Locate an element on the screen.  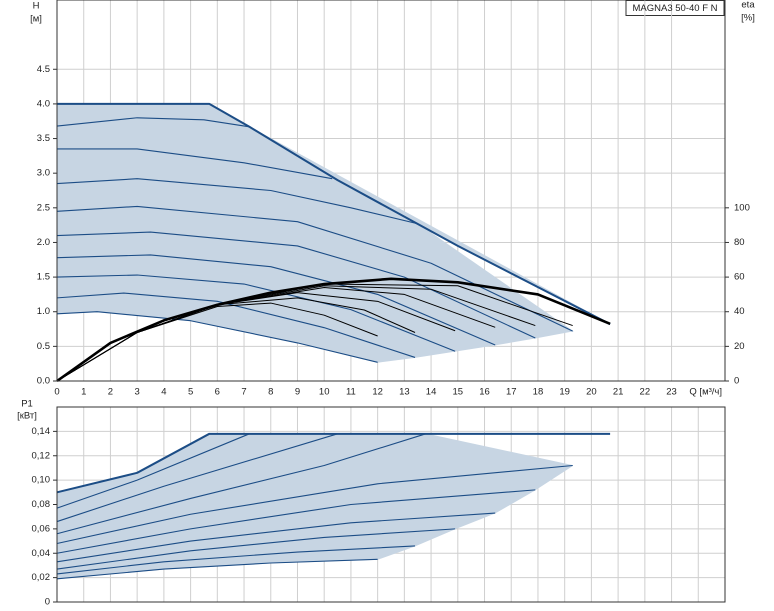
x-tick-label: 7 is located at coordinates (243, 392).